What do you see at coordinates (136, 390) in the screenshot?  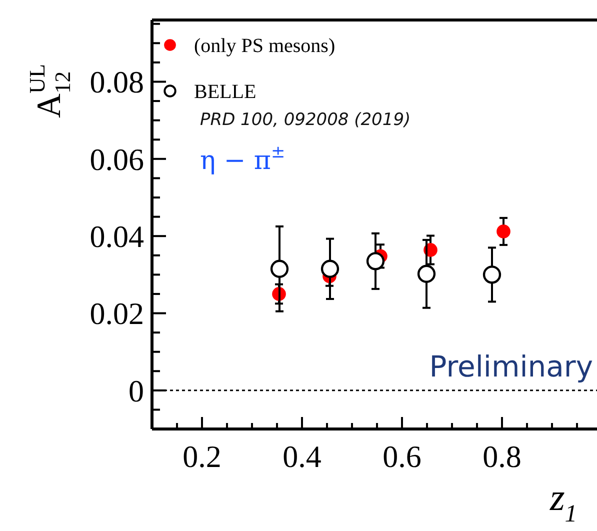 I see `y-tick-label: 0` at bounding box center [136, 390].